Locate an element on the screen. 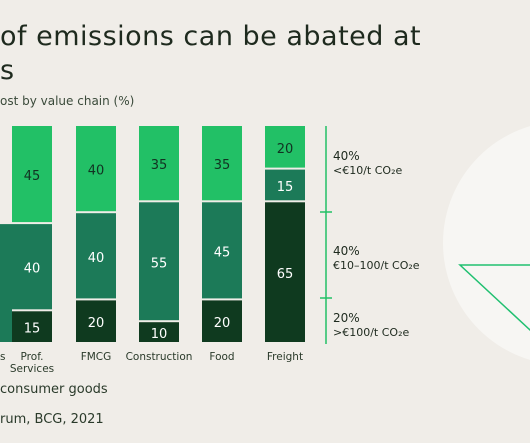 The width and height of the screenshot is (530, 443). chart-title-line1: of emissions can be abated at is located at coordinates (211, 36).